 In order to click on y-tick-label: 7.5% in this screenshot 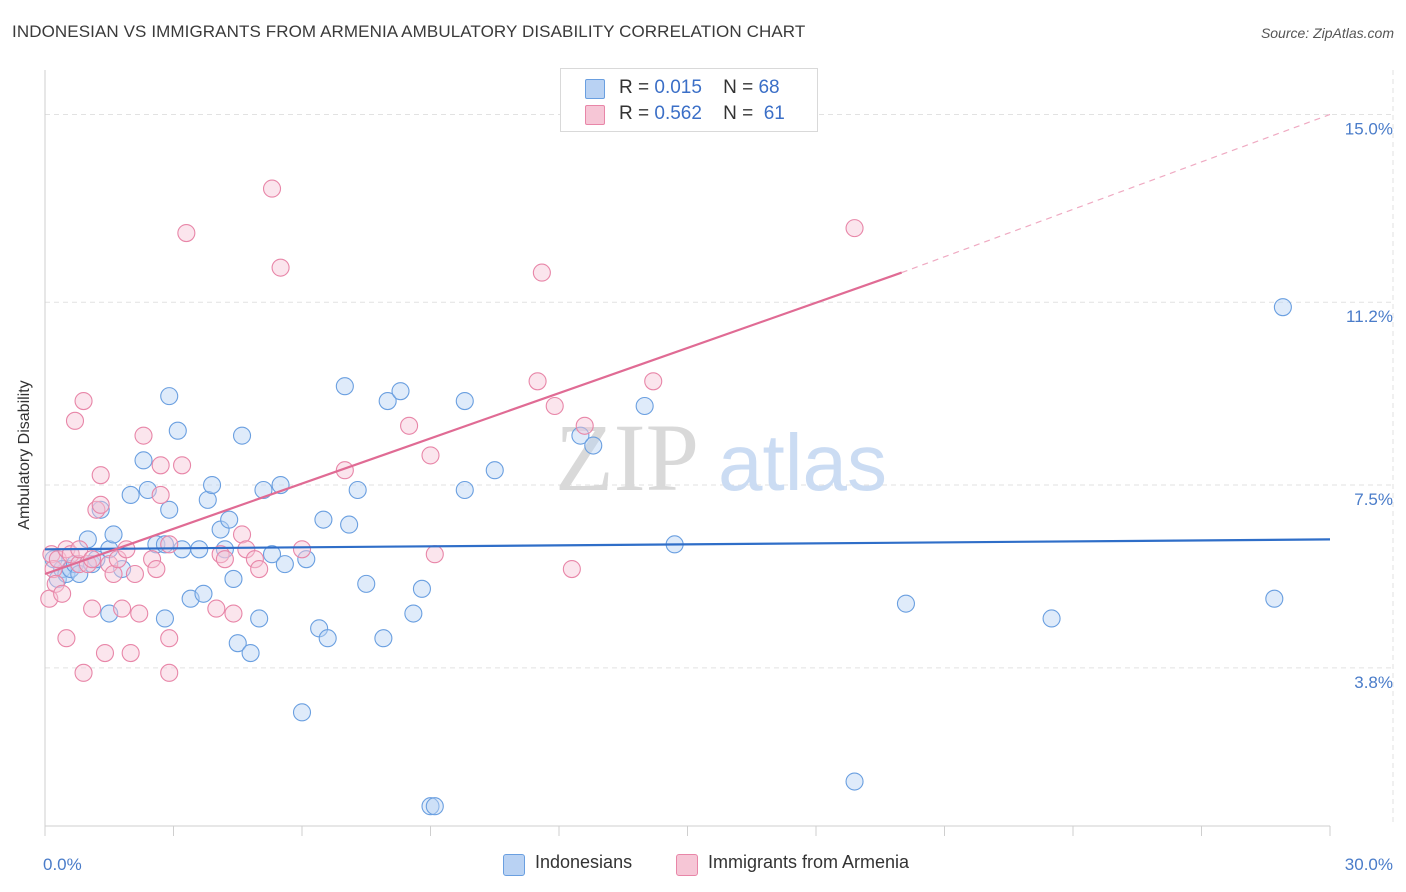, I will do `click(1373, 499)`.